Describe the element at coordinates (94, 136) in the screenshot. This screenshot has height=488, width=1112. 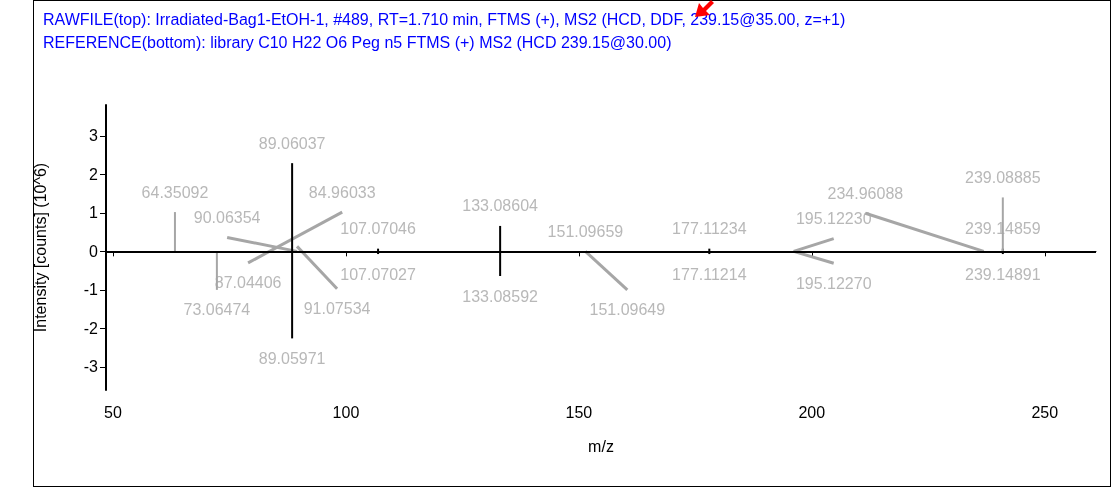
I see `y-tick-label: 3` at that location.